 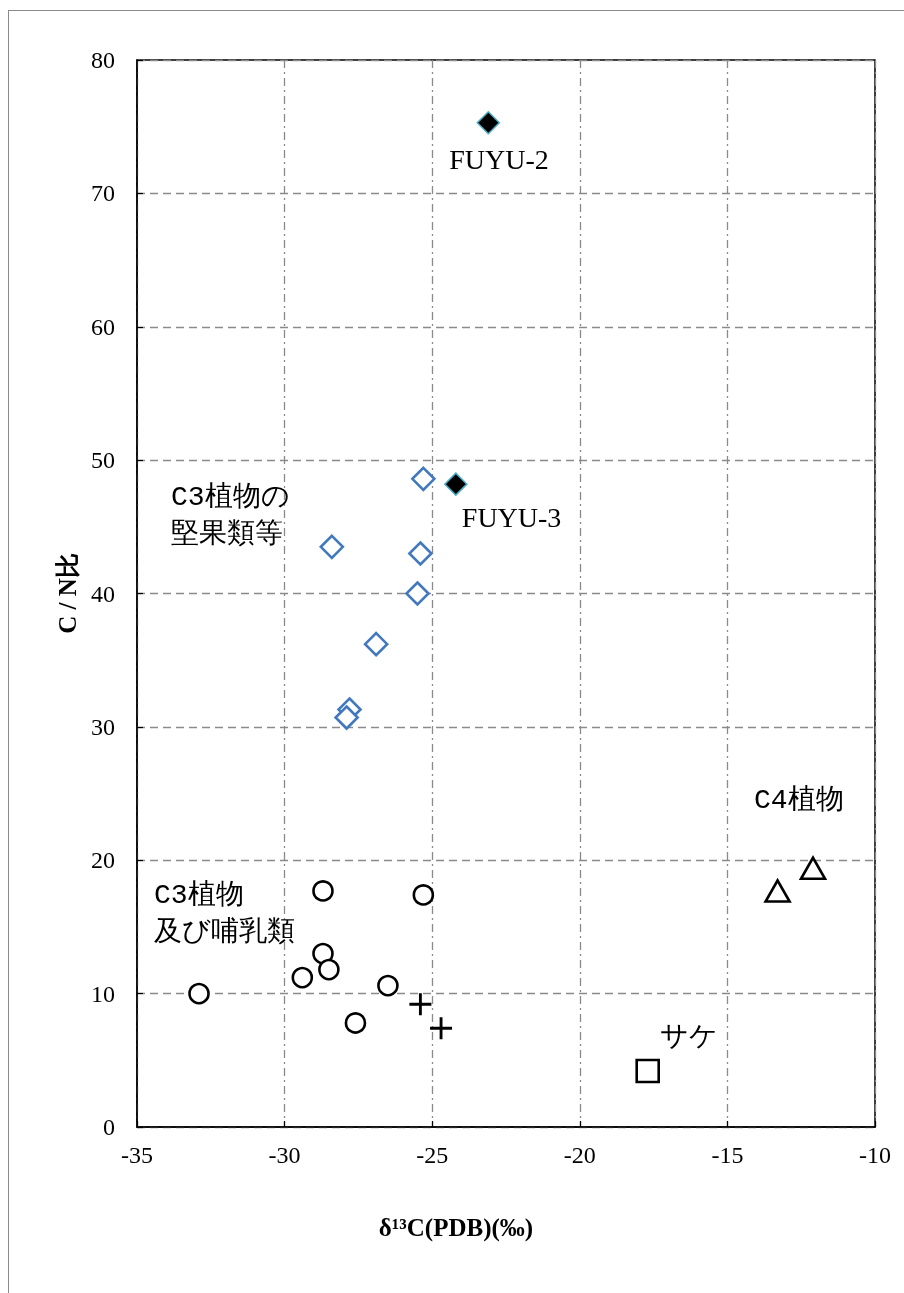 I want to click on x-tick-label: -20, so click(x=579, y=1155).